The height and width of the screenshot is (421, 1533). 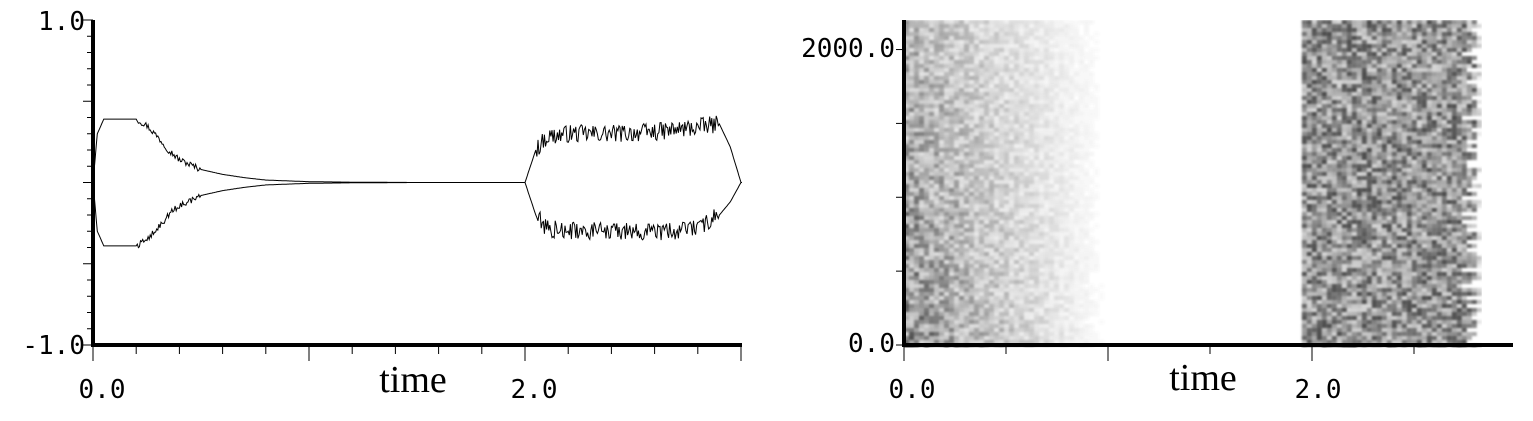 I want to click on spectrogram-x-axis-title: time, so click(x=1203, y=378).